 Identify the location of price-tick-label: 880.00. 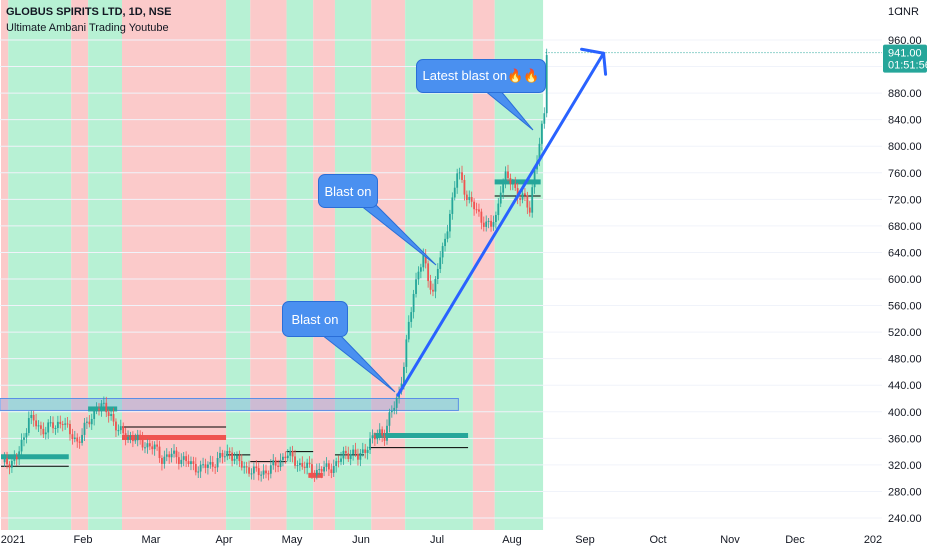
(905, 94).